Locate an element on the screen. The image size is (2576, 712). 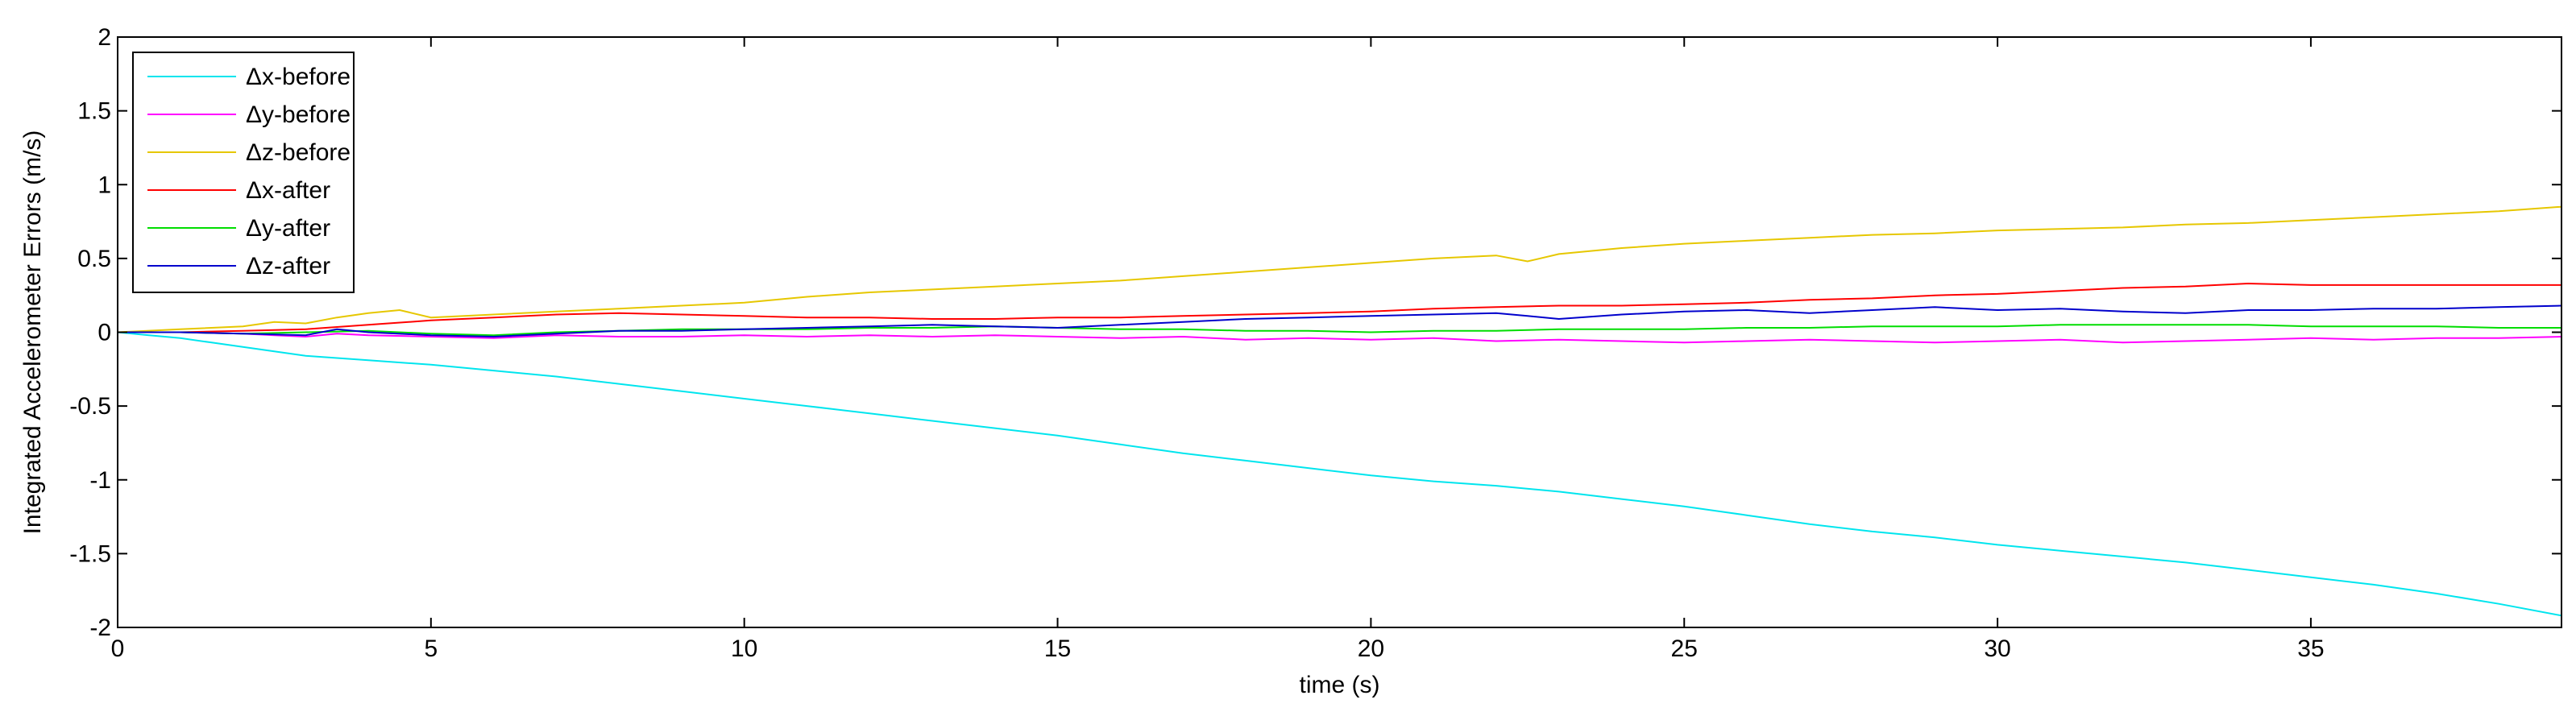
y-tick-label: -2 is located at coordinates (100, 628).